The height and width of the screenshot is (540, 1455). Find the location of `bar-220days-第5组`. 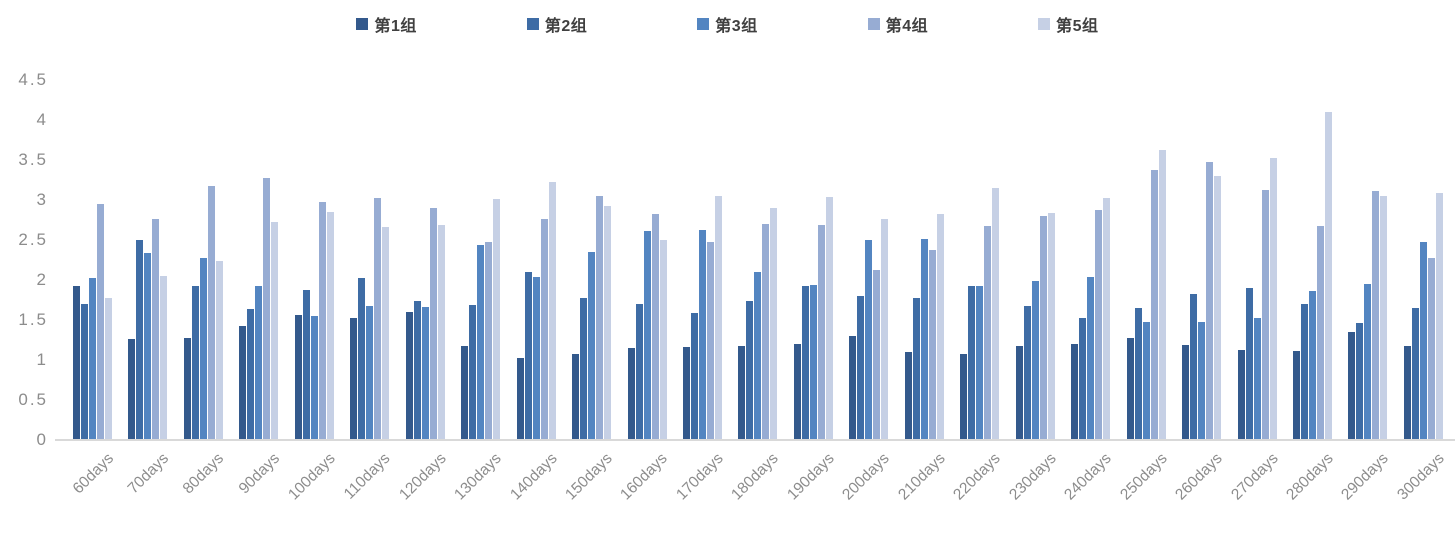

bar-220days-第5组 is located at coordinates (996, 314).